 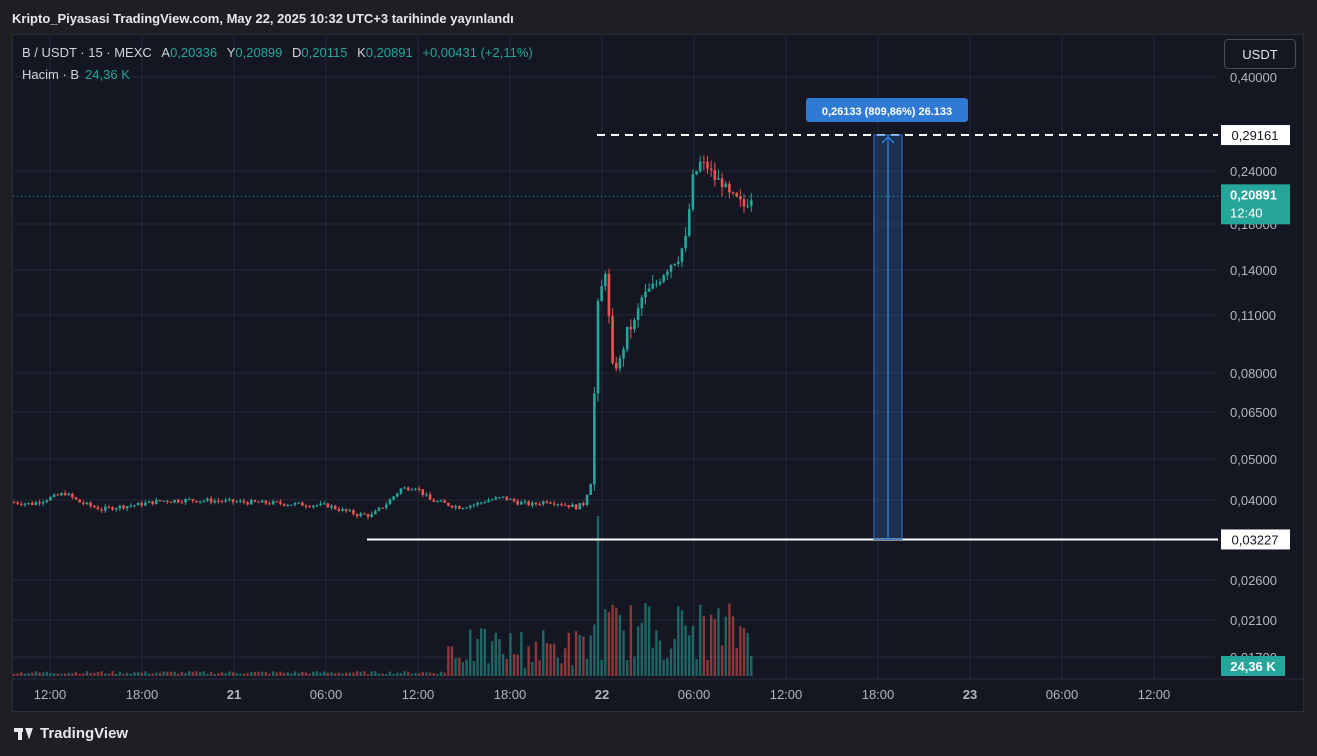 What do you see at coordinates (51, 74) in the screenshot?
I see `volume-label: Hacim · B` at bounding box center [51, 74].